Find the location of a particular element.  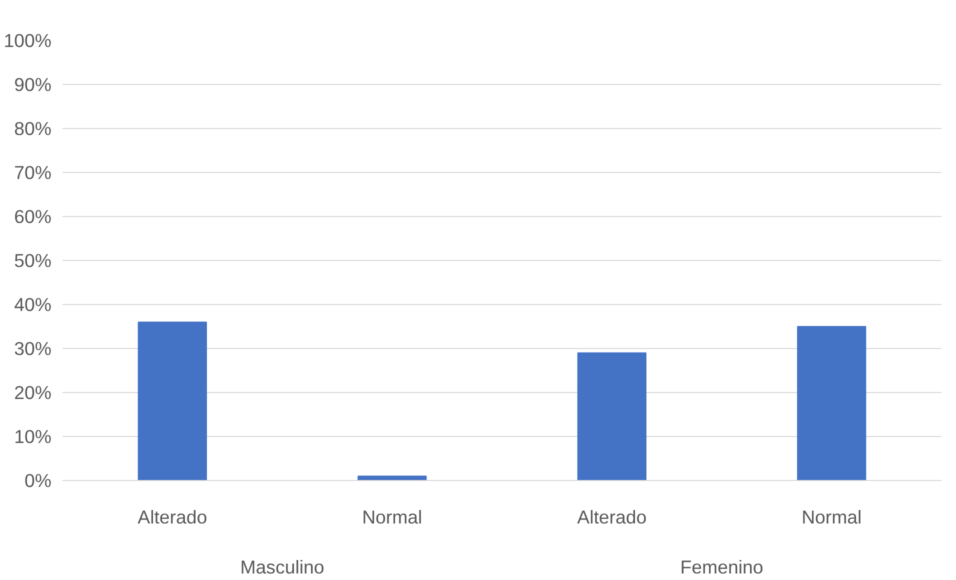

y-tick-label: 50% is located at coordinates (33, 260).